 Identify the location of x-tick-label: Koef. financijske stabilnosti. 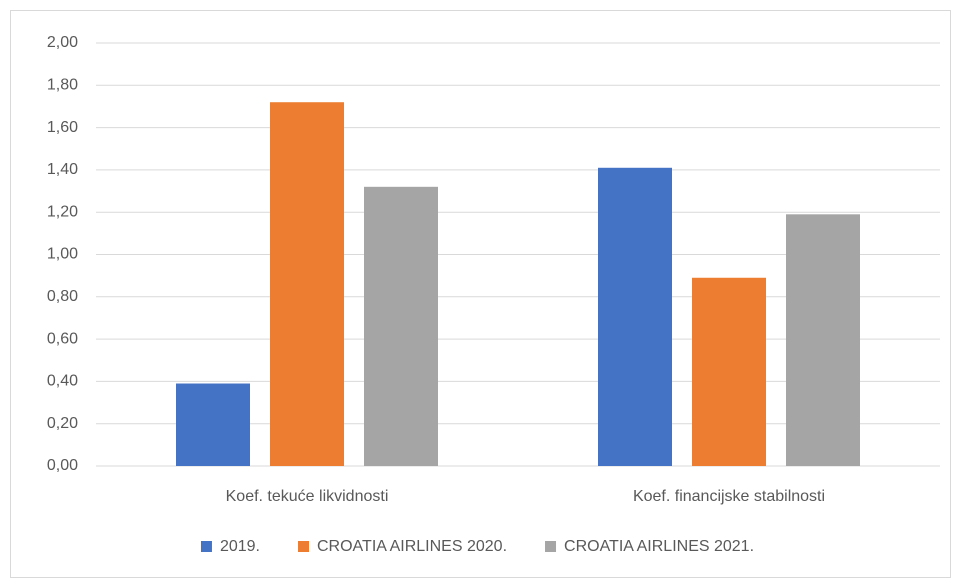
(729, 496).